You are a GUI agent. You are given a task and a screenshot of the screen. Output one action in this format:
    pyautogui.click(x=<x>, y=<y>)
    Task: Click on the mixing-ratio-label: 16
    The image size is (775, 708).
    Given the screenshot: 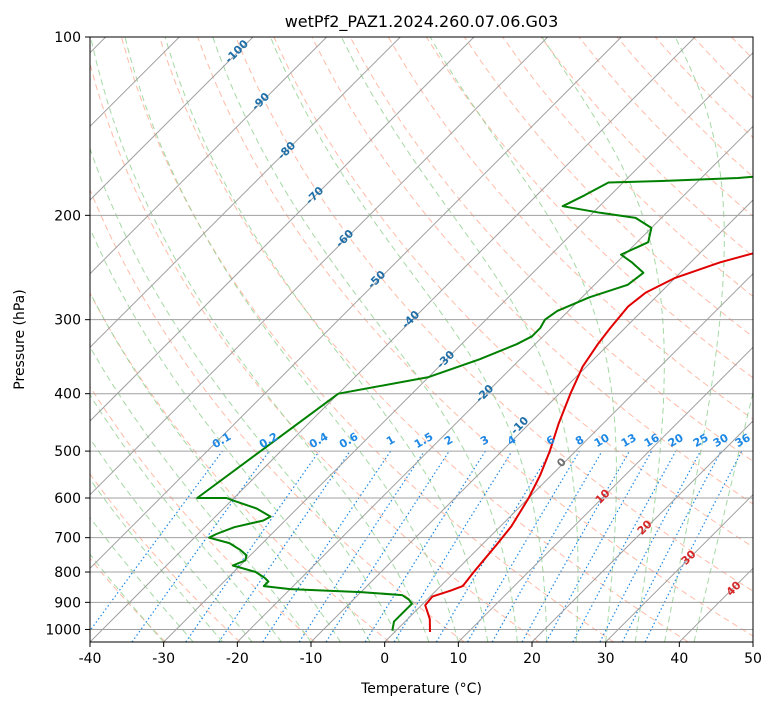 What is the action you would take?
    pyautogui.click(x=652, y=440)
    